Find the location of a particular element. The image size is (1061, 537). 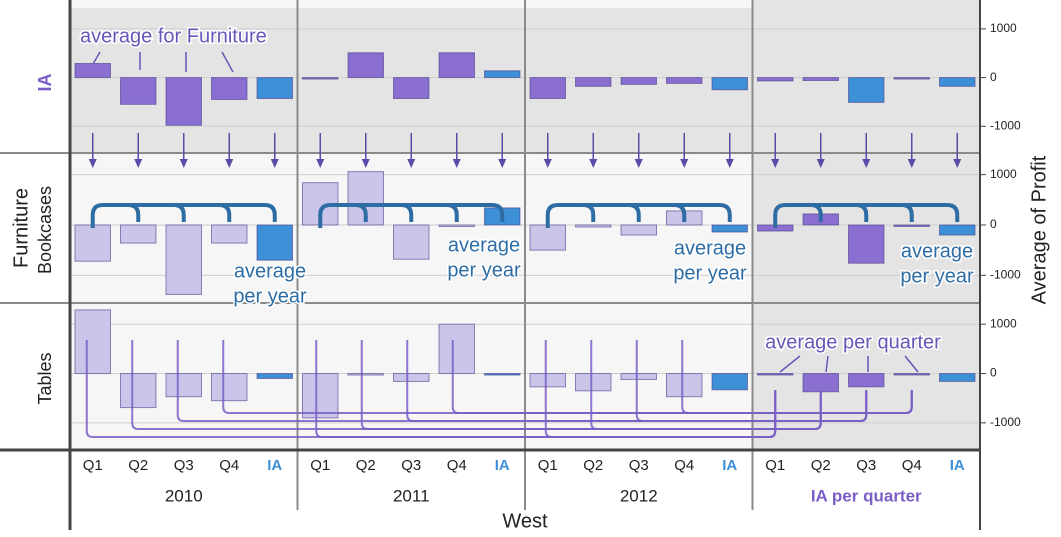

group-label: 2010 is located at coordinates (184, 495).